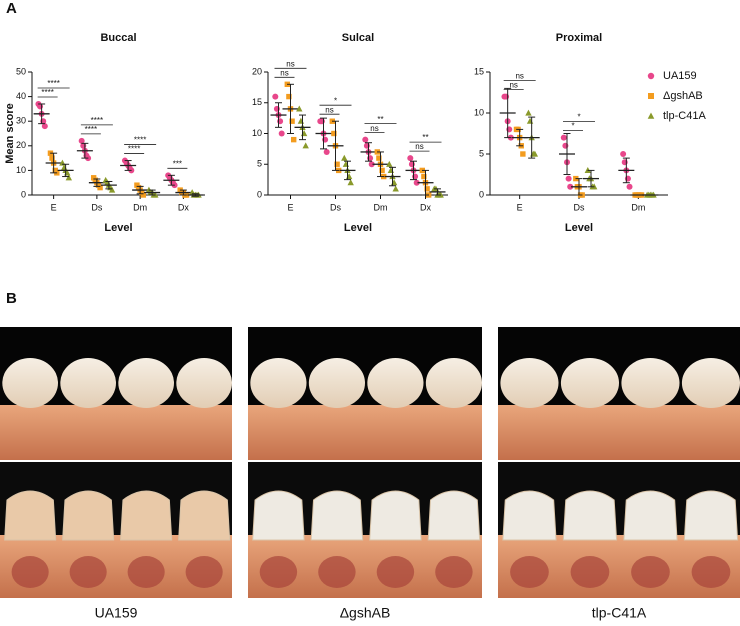 This screenshot has height=626, width=740. What do you see at coordinates (638, 207) in the screenshot?
I see `x-tick-label: Dm` at bounding box center [638, 207].